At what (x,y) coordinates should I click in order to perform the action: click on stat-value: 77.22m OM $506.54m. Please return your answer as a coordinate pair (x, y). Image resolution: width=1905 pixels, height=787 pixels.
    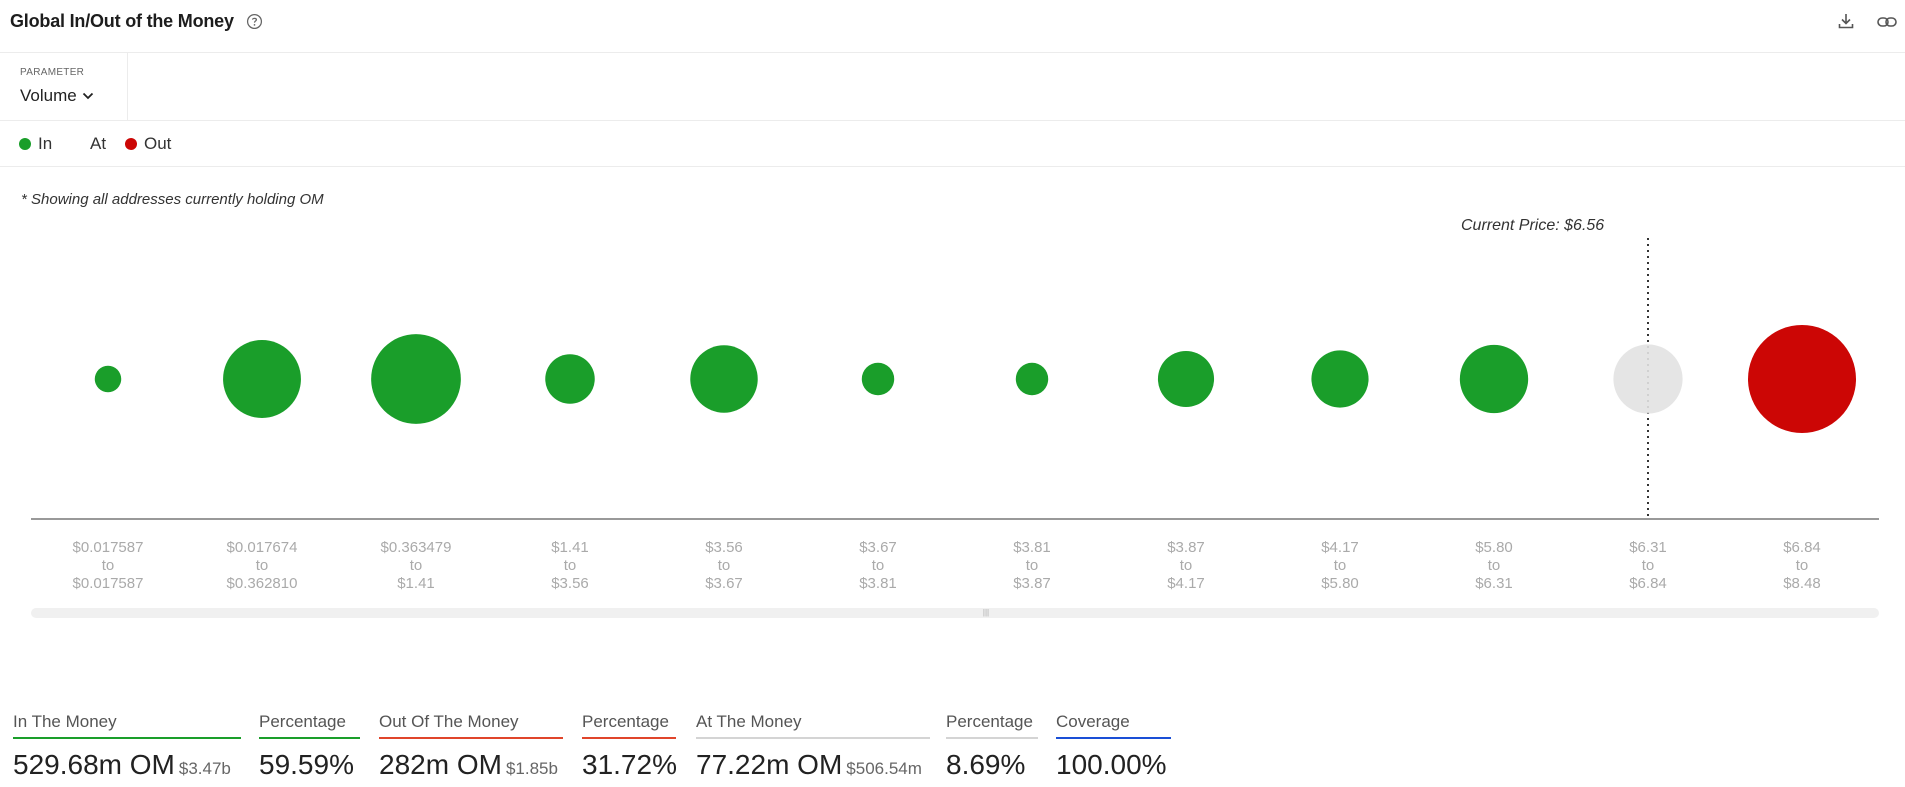
    Looking at the image, I should click on (813, 765).